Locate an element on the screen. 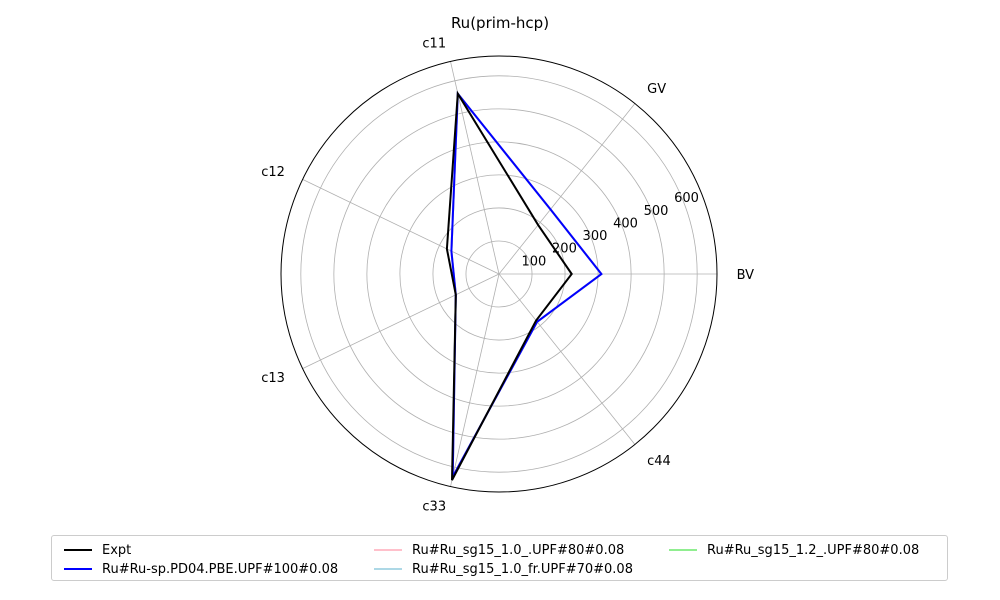 This screenshot has height=600, width=1000. legend-item: Ru#Ru_sg15_1.2_.UPF#80#0.08 is located at coordinates (794, 550).